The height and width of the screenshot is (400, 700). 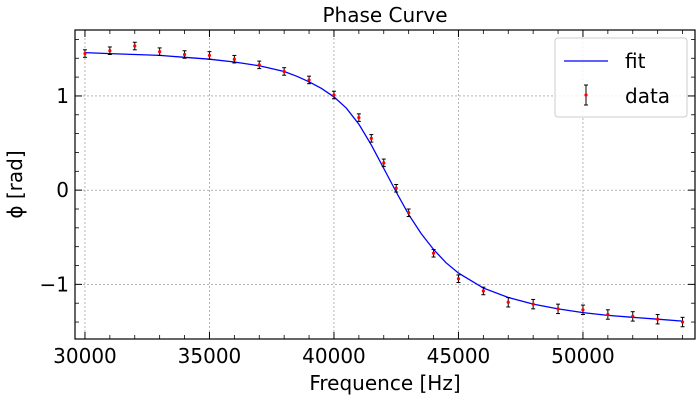 What do you see at coordinates (85, 356) in the screenshot?
I see `x-tick-label: 30000` at bounding box center [85, 356].